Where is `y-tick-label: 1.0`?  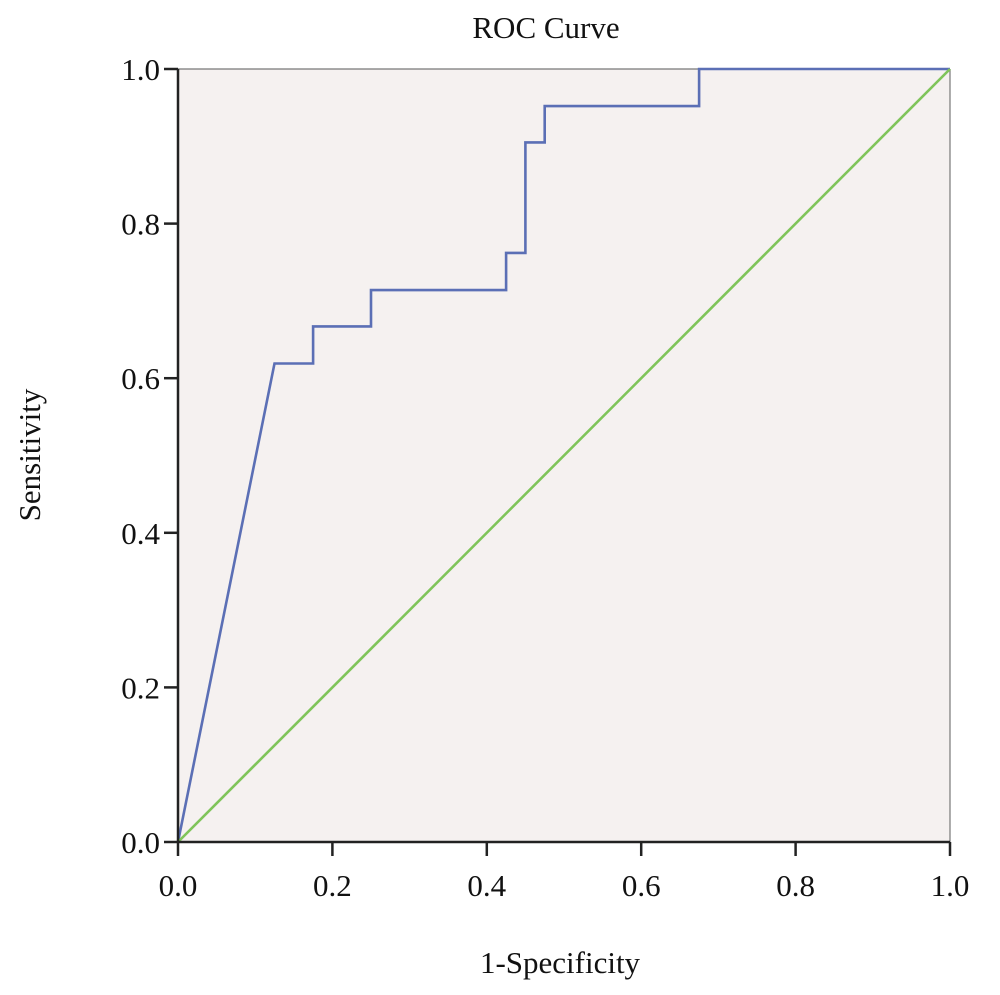 y-tick-label: 1.0 is located at coordinates (140, 69).